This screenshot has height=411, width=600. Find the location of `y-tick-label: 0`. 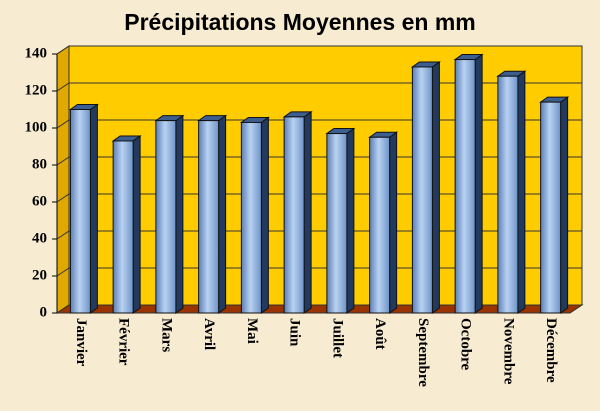

y-tick-label: 0 is located at coordinates (44, 312).